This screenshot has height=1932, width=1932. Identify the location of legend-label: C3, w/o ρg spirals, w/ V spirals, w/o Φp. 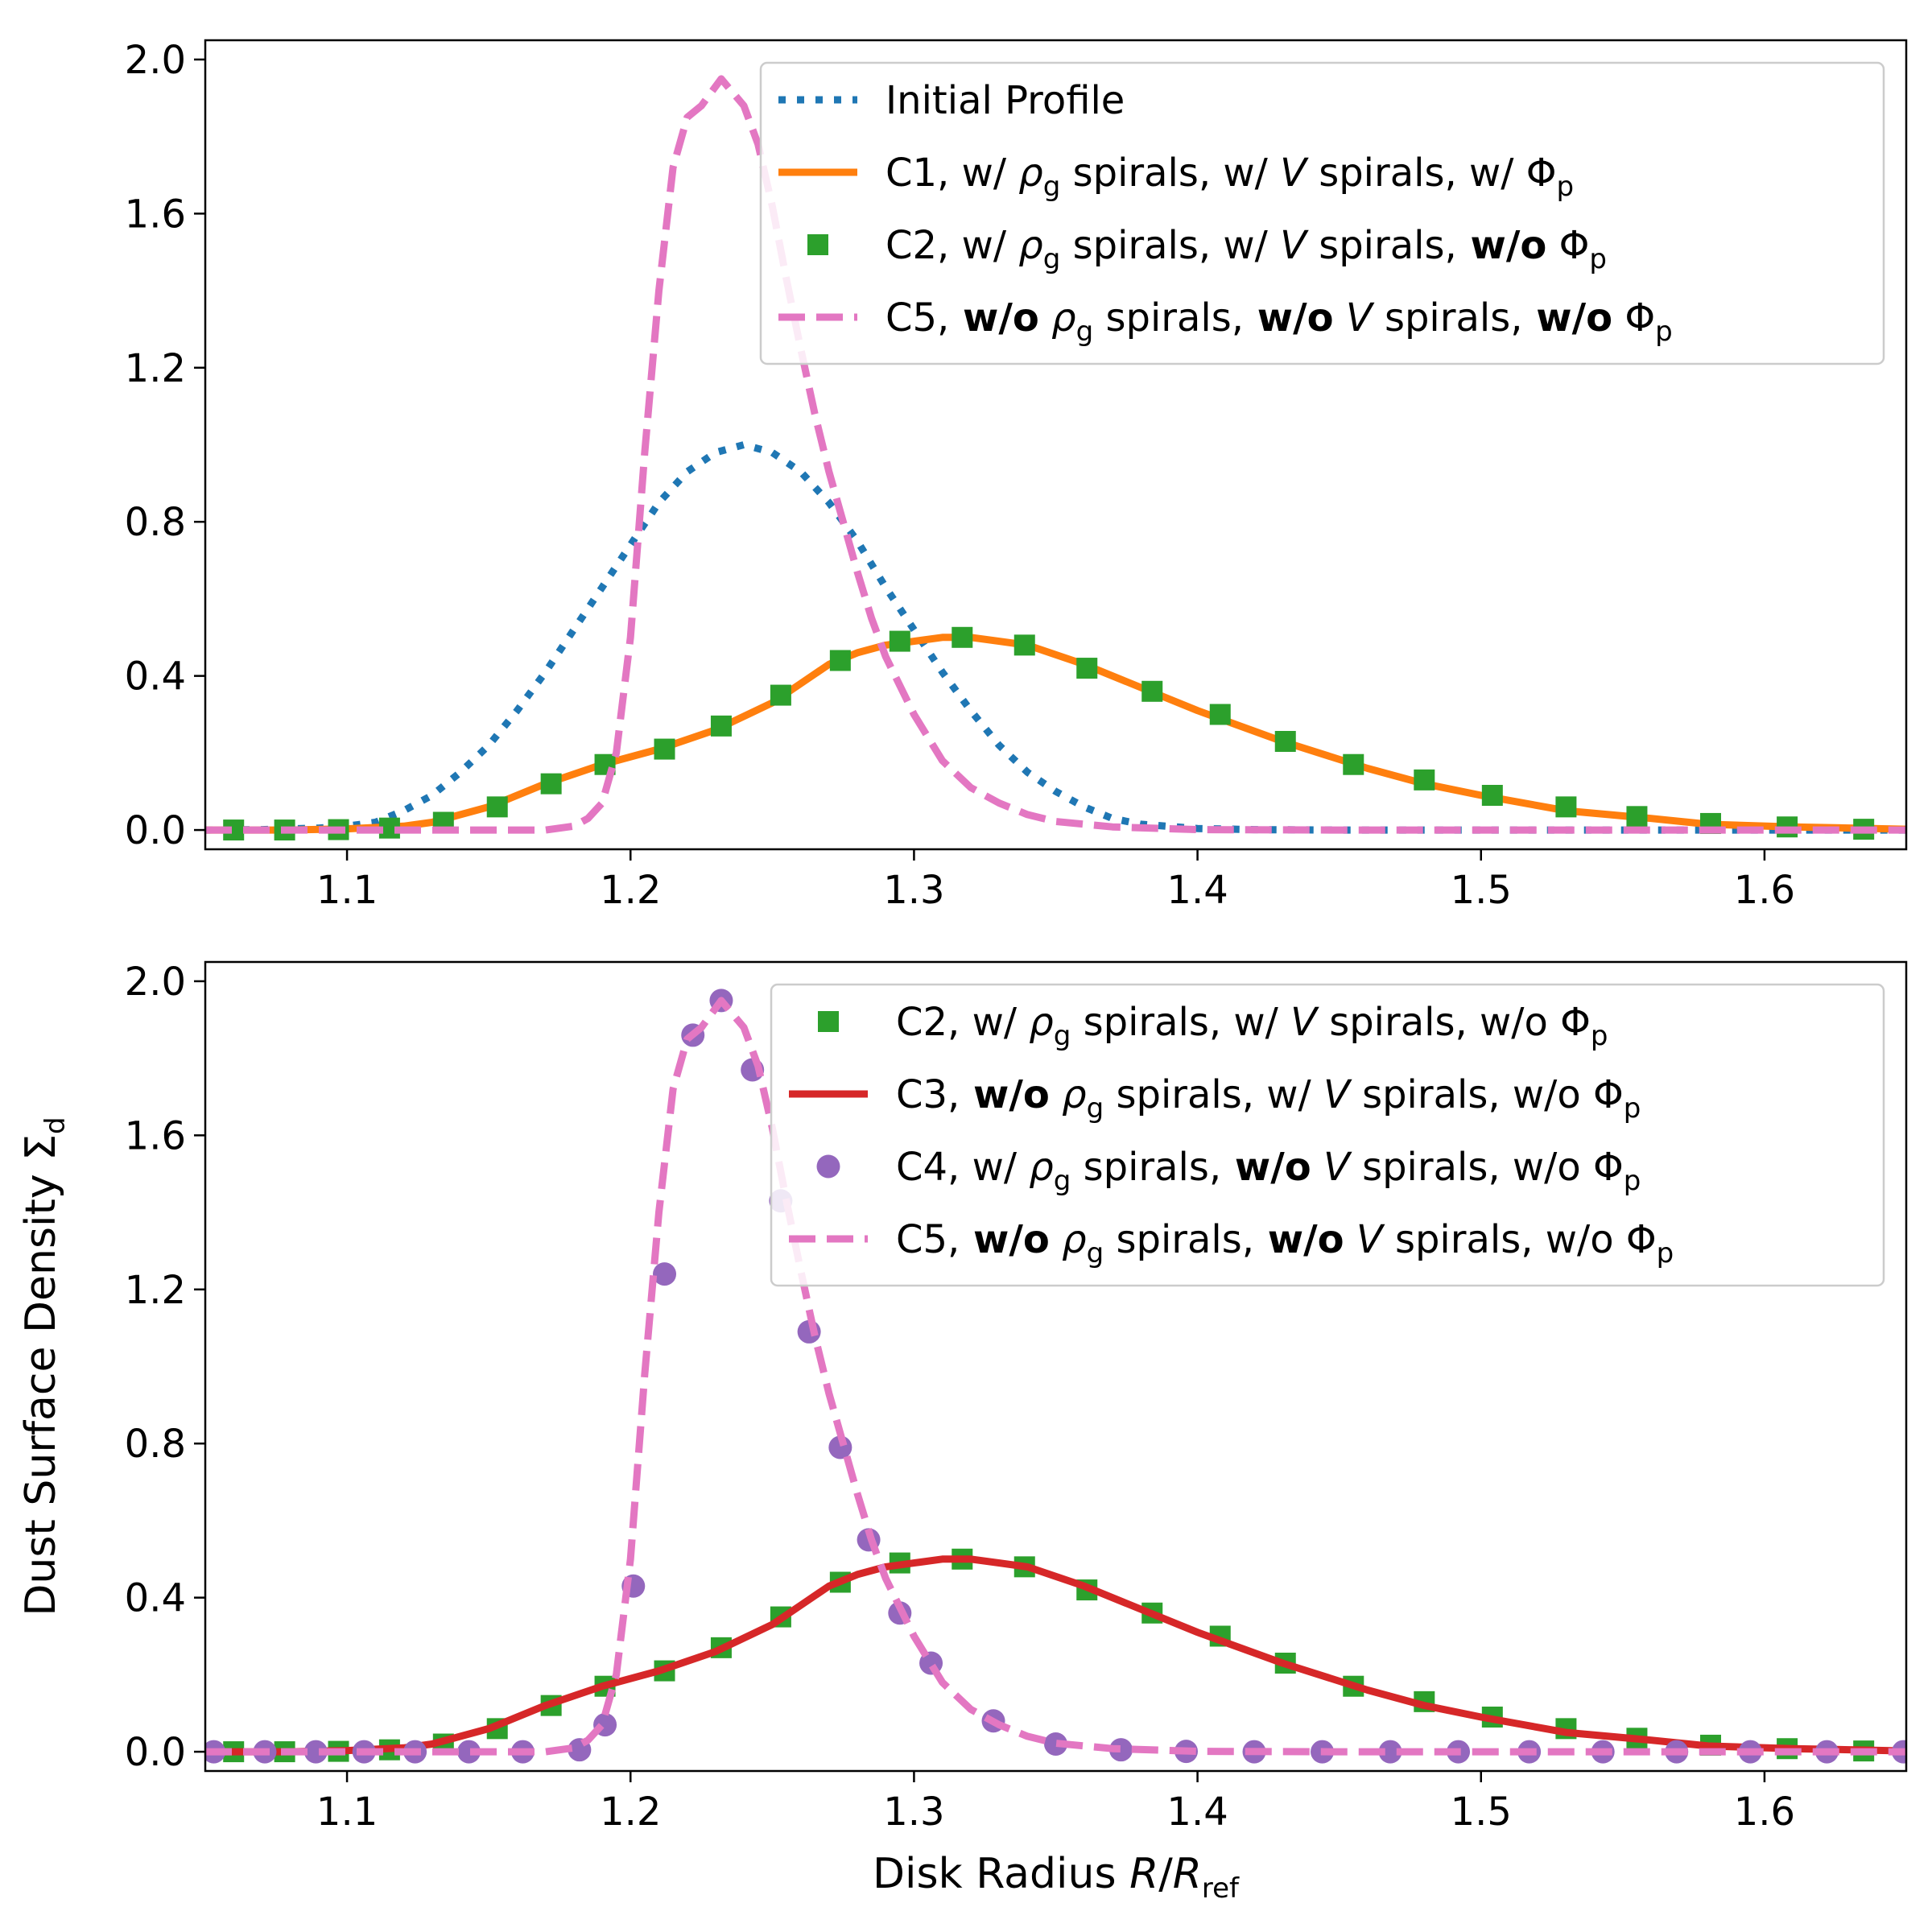
(1268, 1098).